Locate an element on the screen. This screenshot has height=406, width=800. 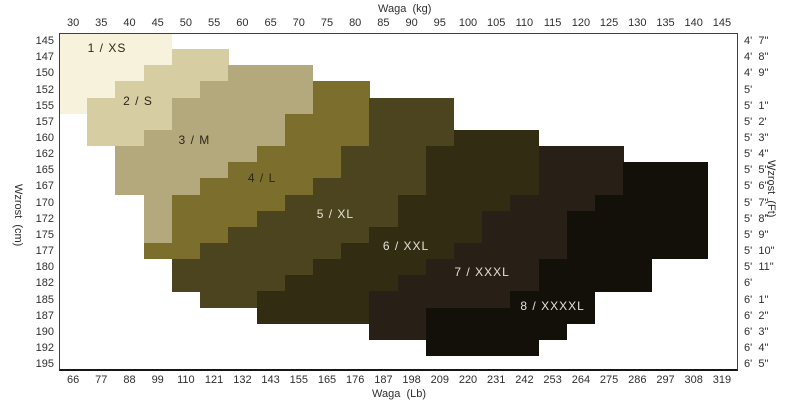
tick-lb-165: 165 is located at coordinates (327, 380).